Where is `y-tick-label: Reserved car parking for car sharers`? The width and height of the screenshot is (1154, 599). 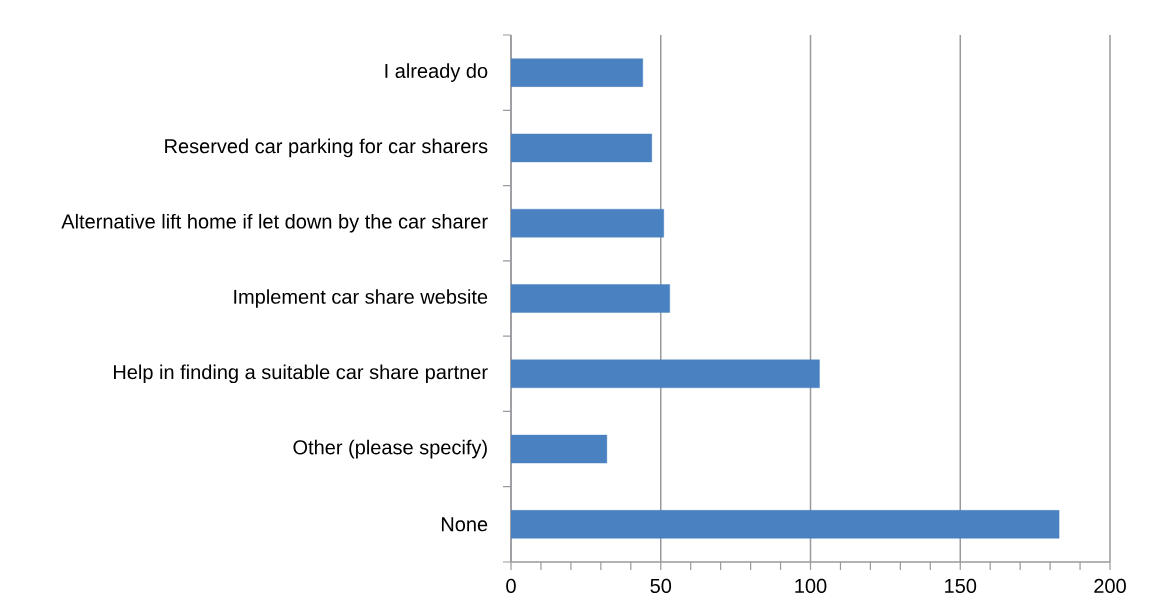
y-tick-label: Reserved car parking for car sharers is located at coordinates (326, 148).